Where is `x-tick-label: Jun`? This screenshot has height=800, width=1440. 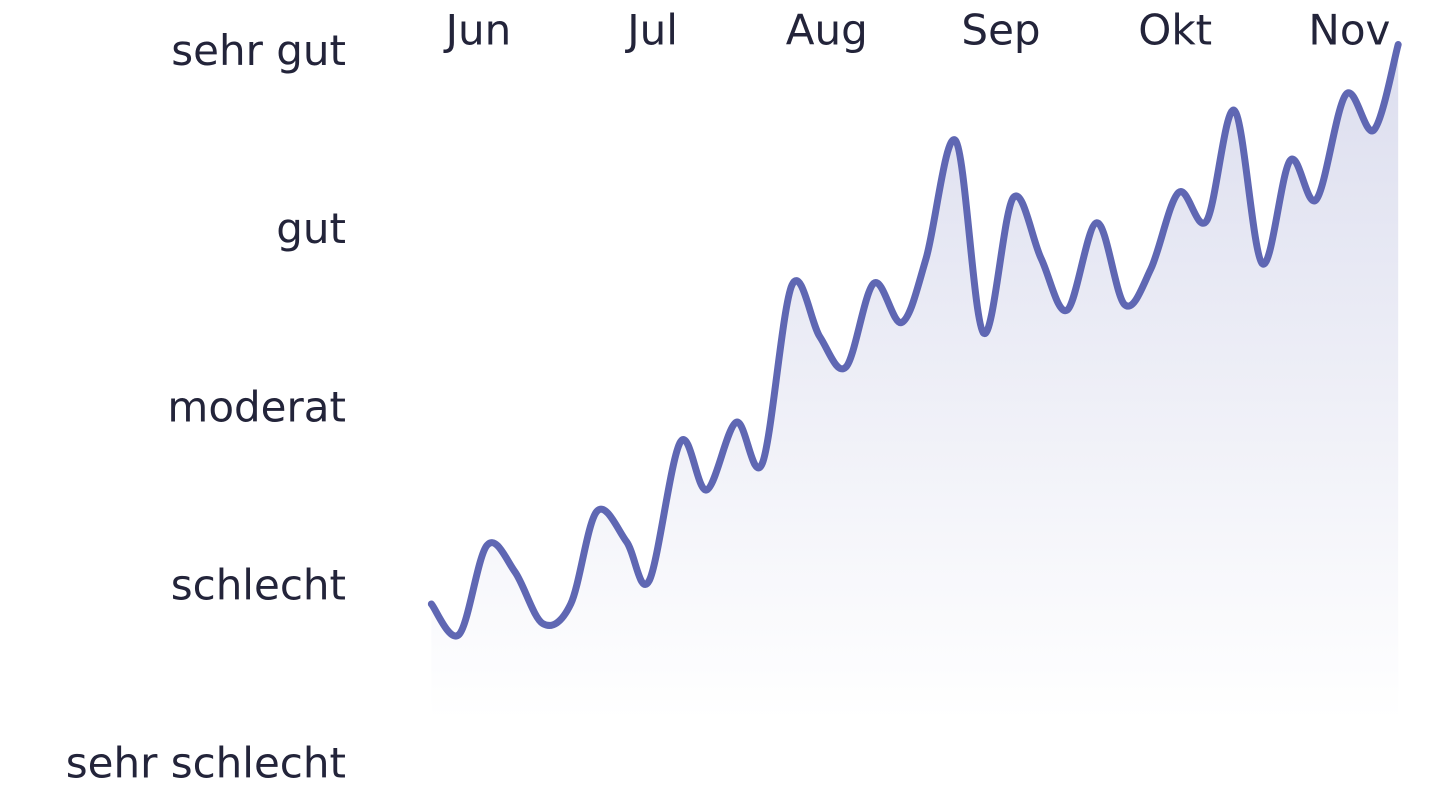 x-tick-label: Jun is located at coordinates (477, 30).